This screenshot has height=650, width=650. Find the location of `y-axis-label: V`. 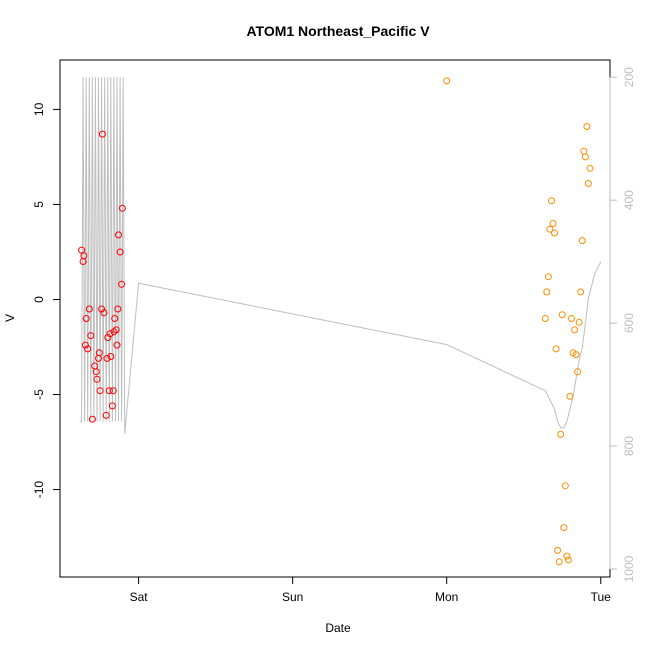

y-axis-label: V is located at coordinates (10, 318).